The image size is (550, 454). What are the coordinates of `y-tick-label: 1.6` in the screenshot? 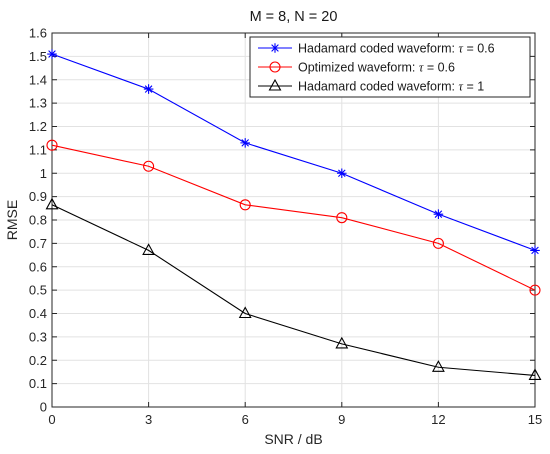 It's located at (38, 33).